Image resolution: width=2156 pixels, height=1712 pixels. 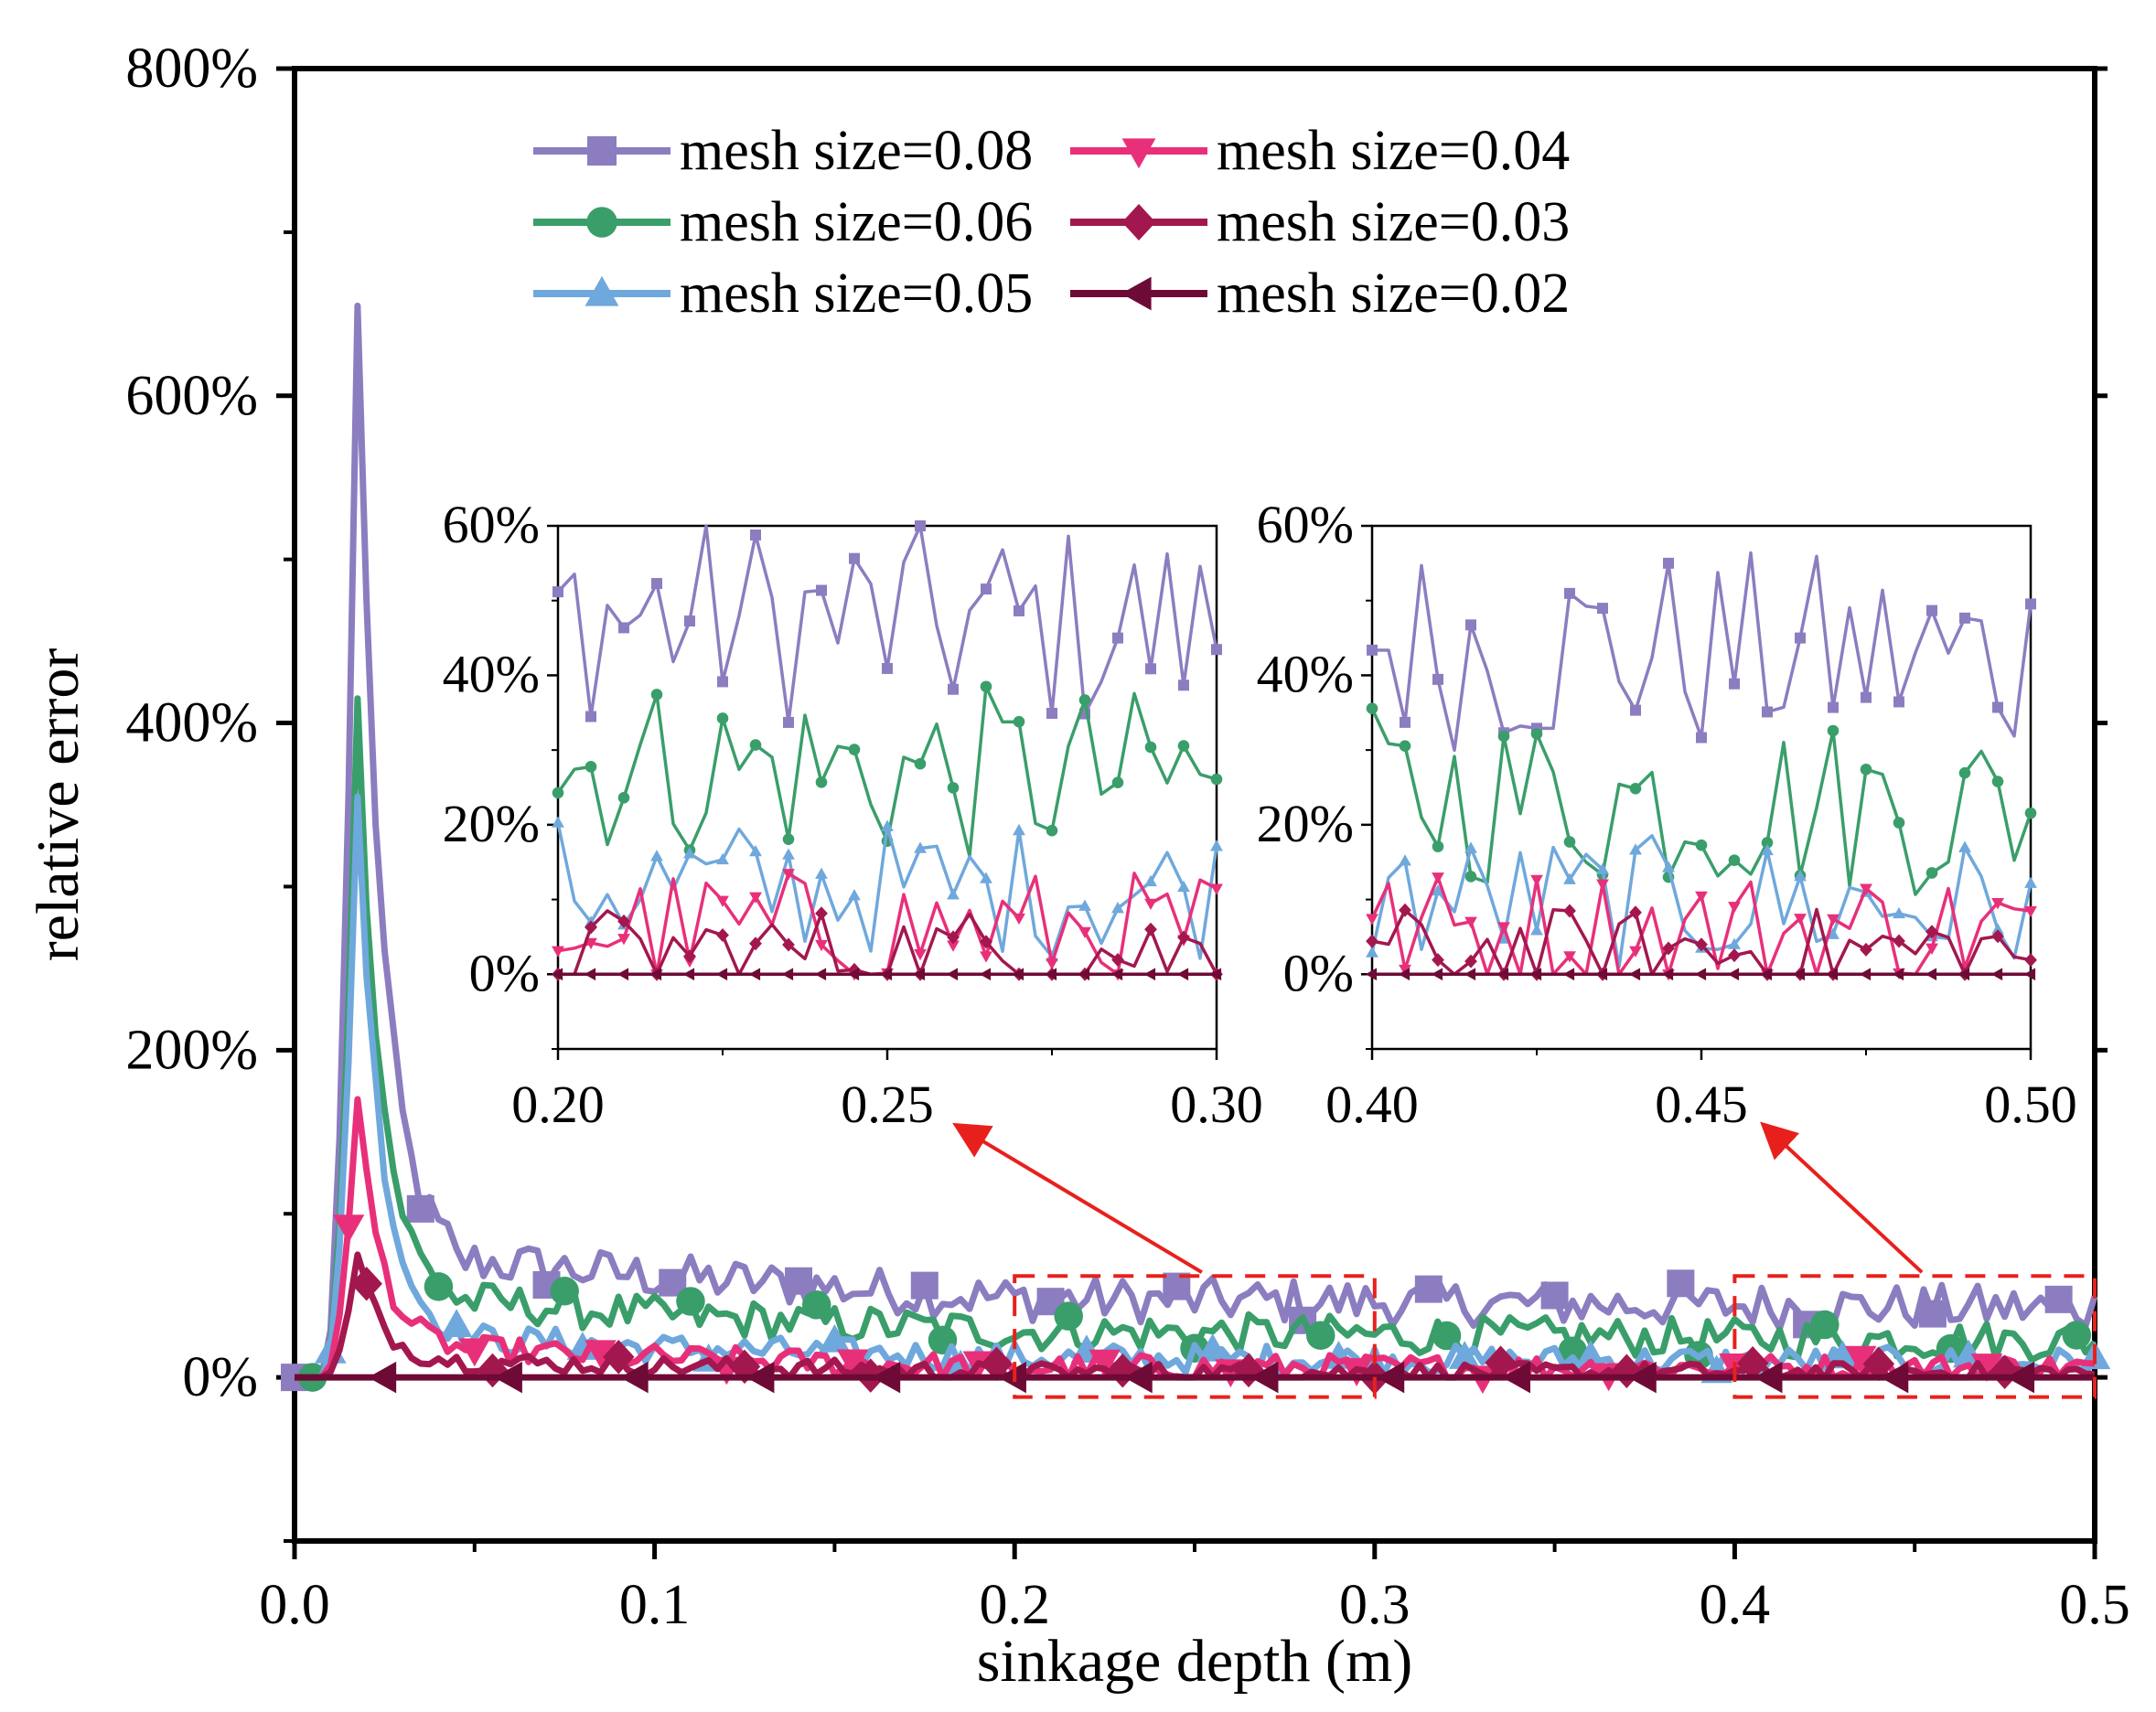 I want to click on inset-y-tick-label: 40%, so click(x=1305, y=673).